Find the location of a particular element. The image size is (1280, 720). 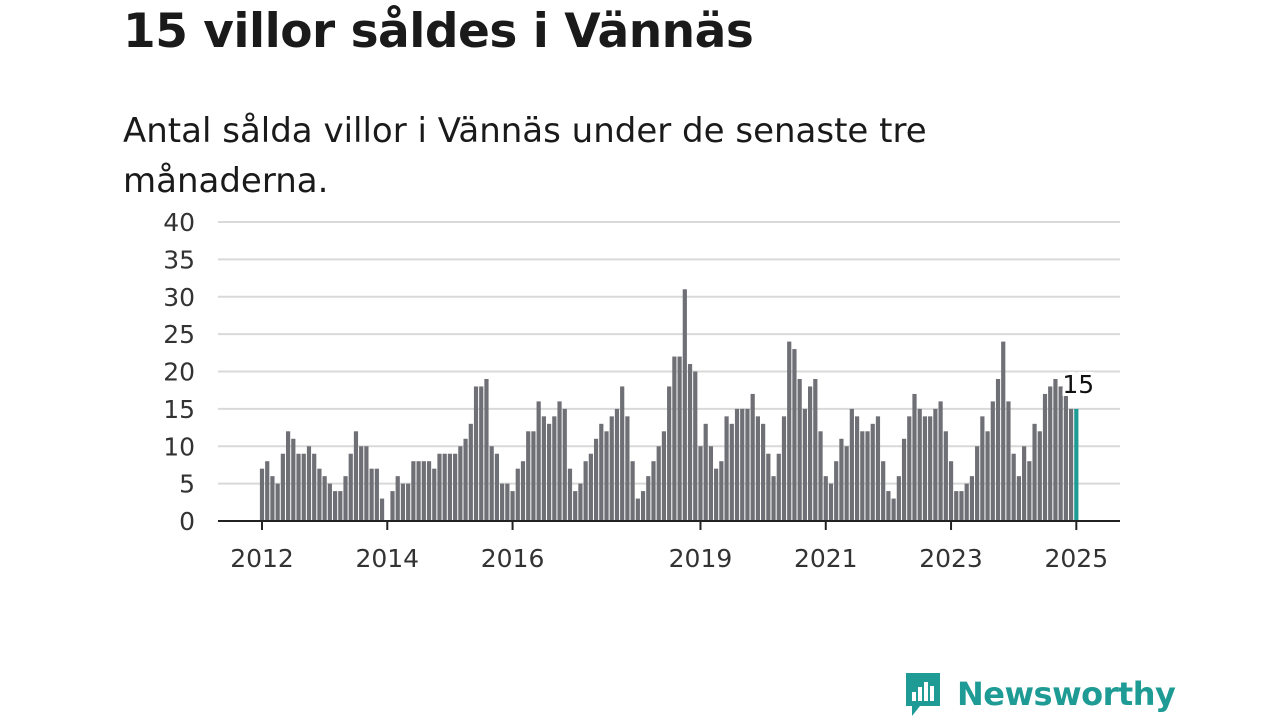

newsworthy-logo-icon is located at coordinates (923, 694).